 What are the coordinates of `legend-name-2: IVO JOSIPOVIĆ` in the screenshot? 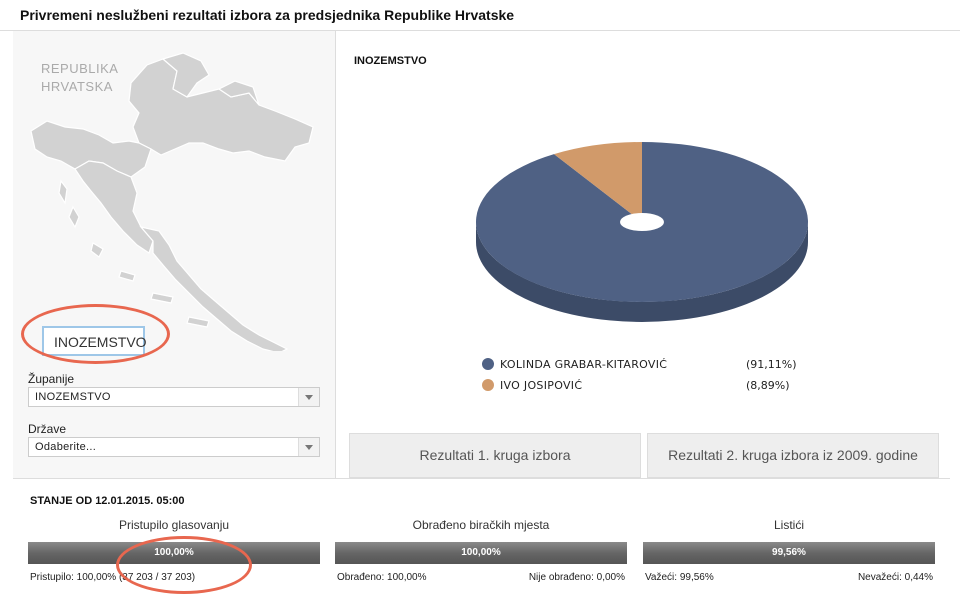 It's located at (541, 385).